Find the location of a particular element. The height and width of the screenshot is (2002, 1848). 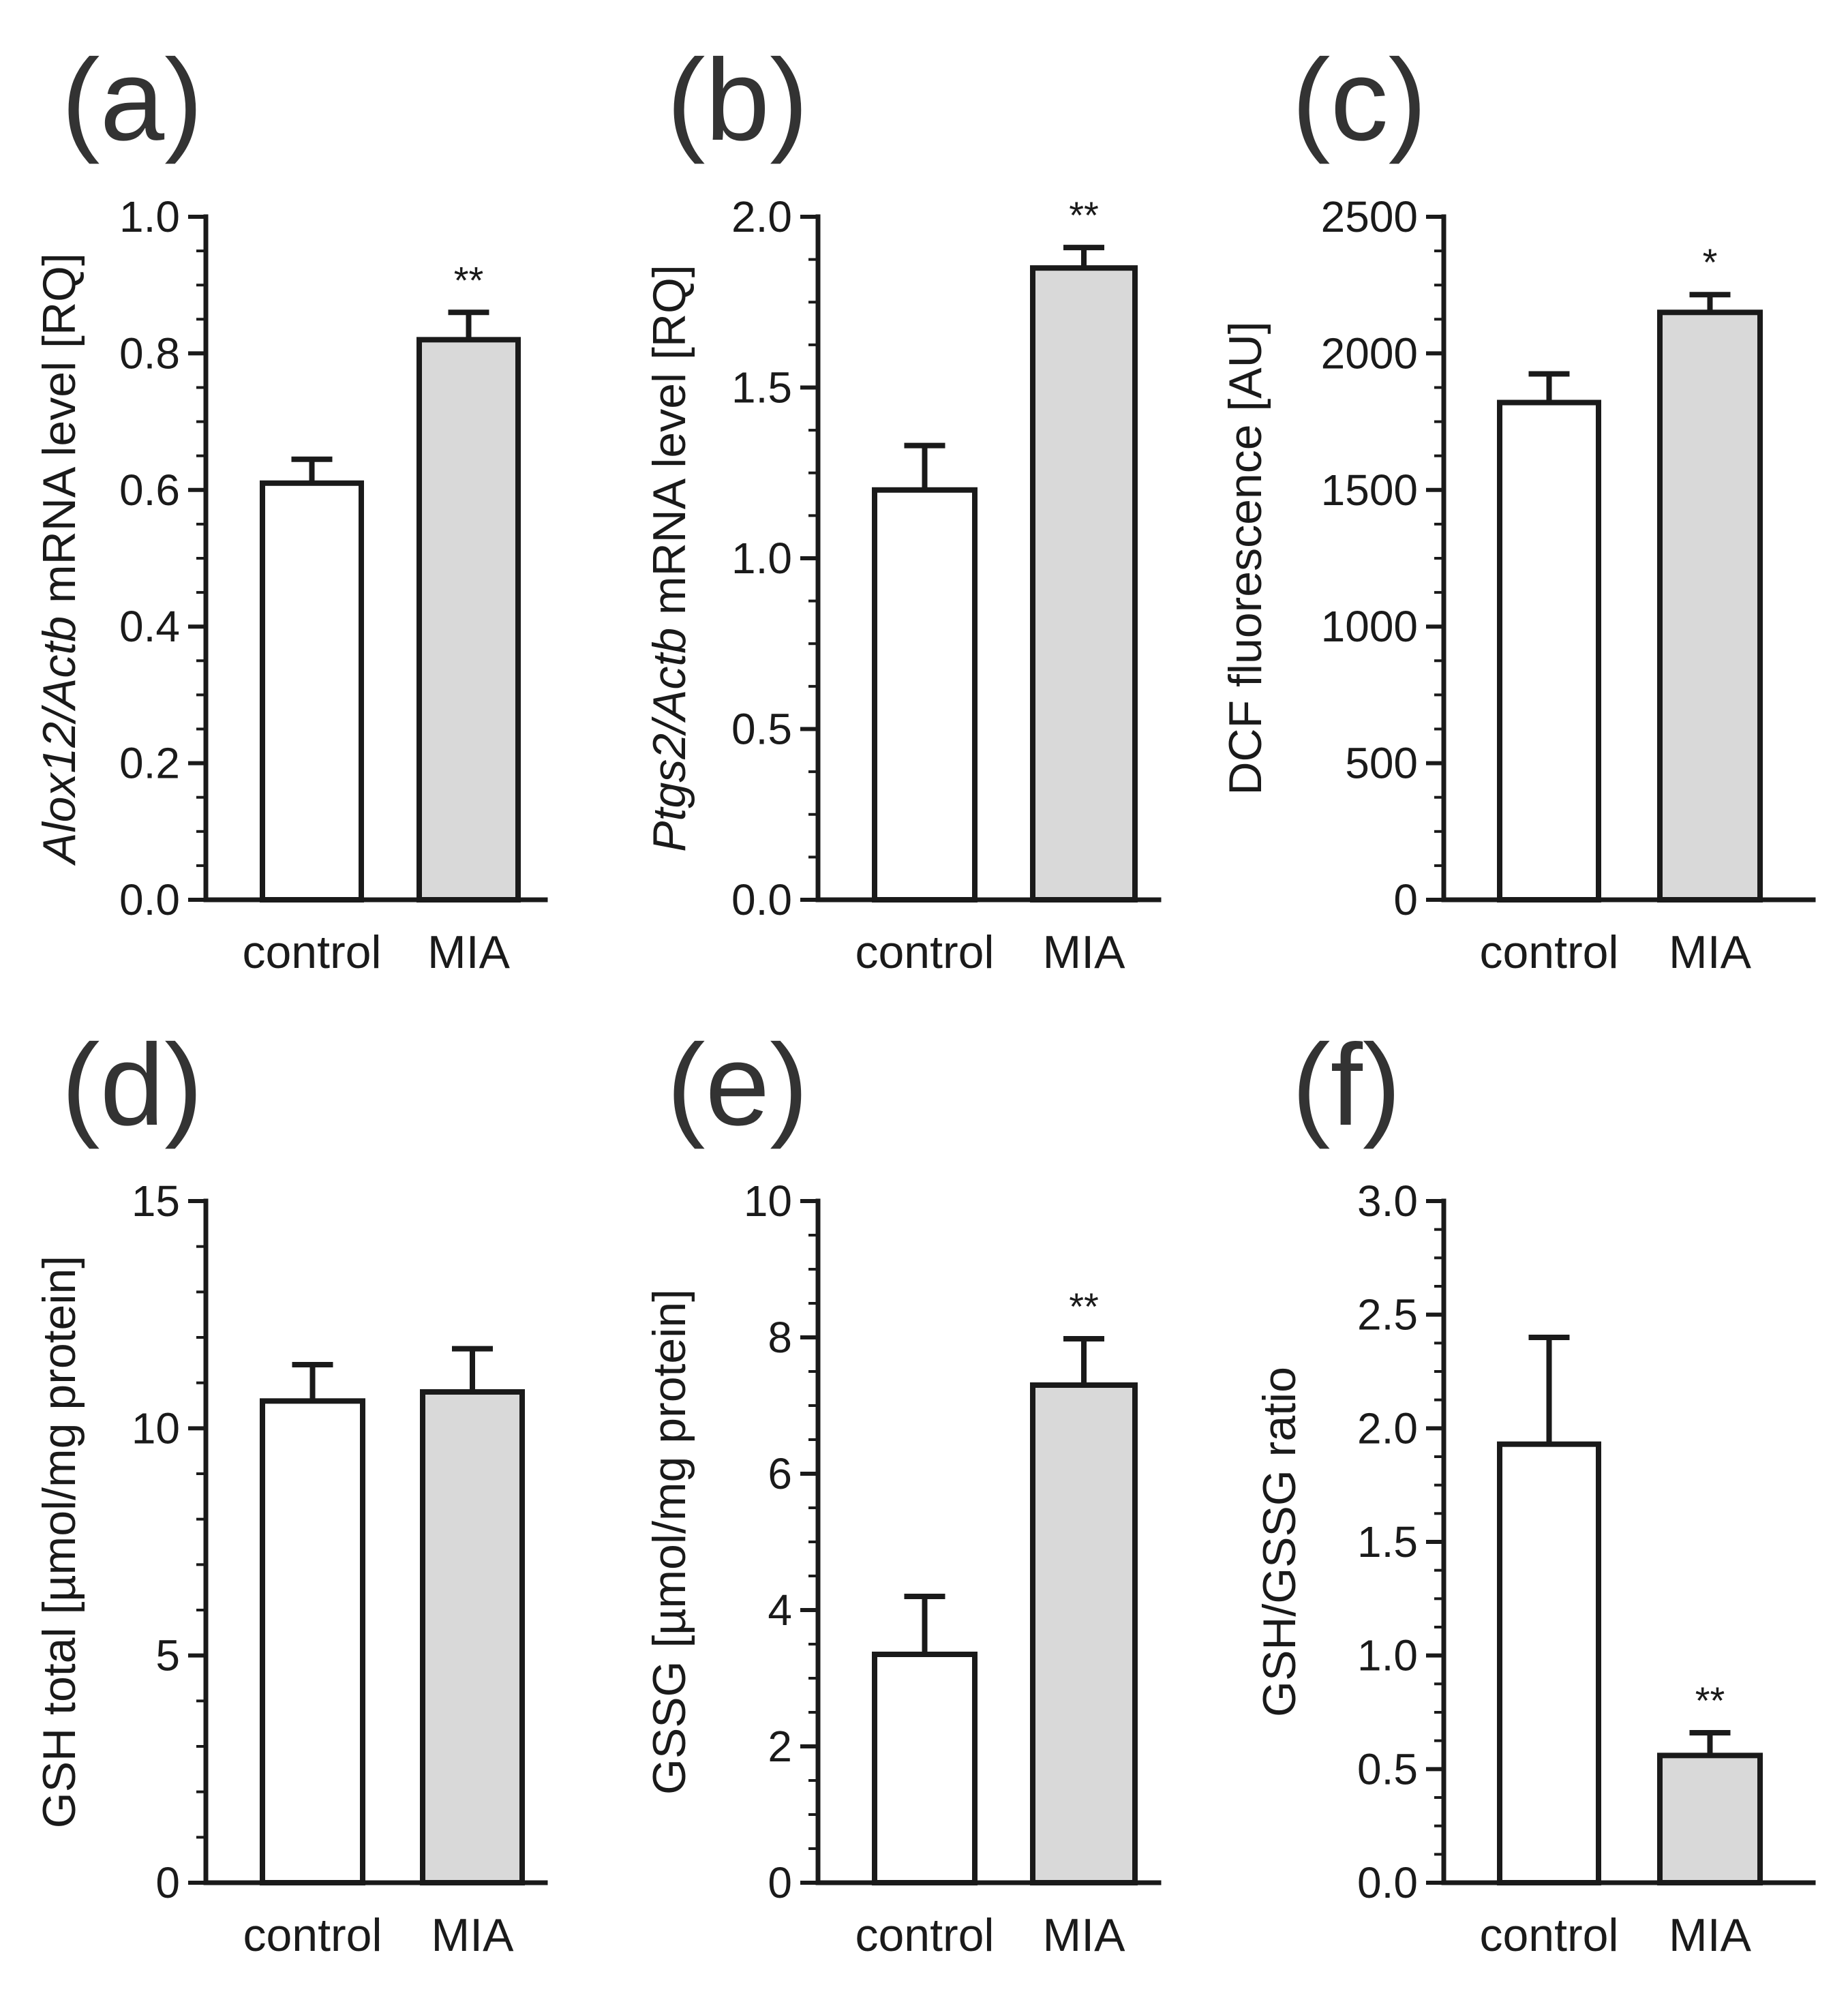

y-tick-label-f: 2.0 is located at coordinates (1387, 1428).